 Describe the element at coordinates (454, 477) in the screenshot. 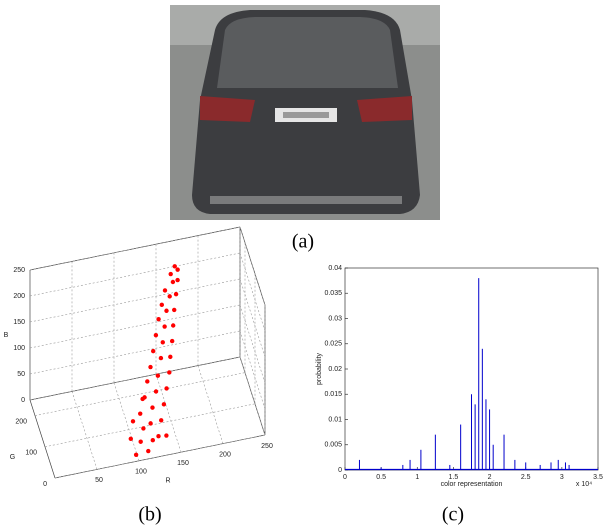

I see `x-tick-label: 1.5` at that location.